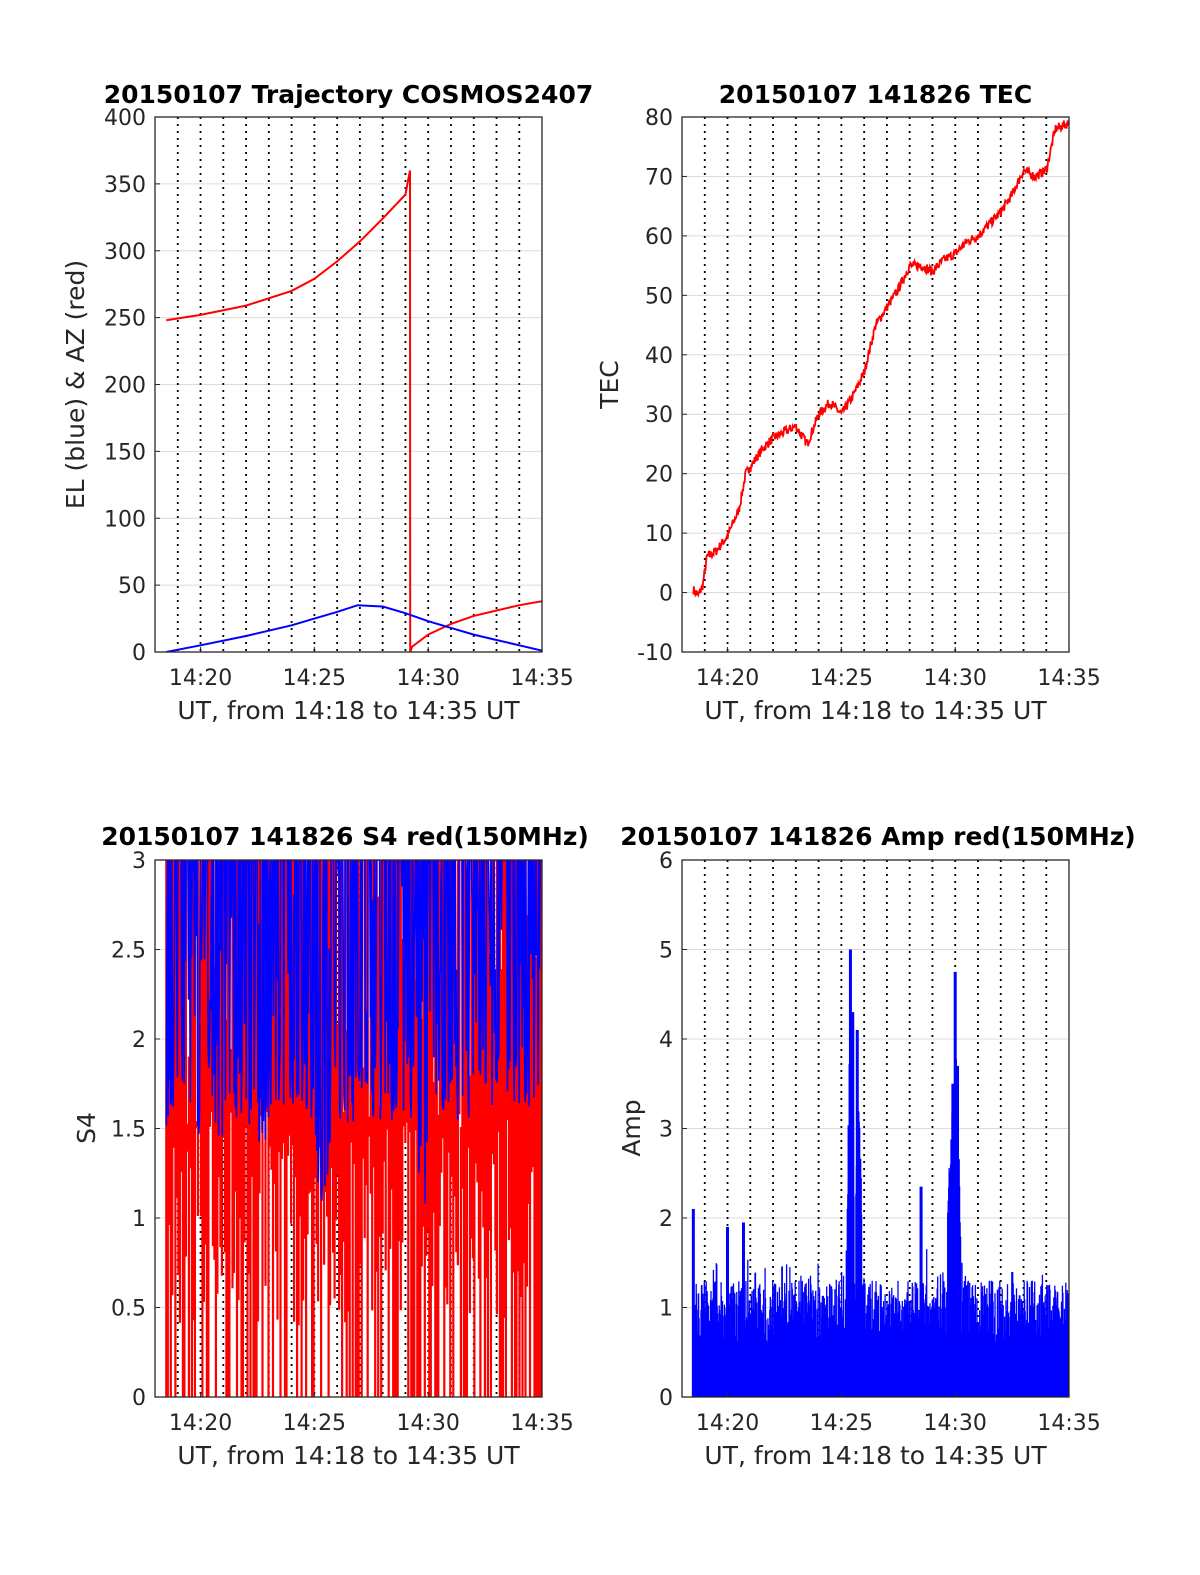 The image size is (1200, 1575). Describe the element at coordinates (659, 415) in the screenshot. I see `y-tick-label: 30` at that location.